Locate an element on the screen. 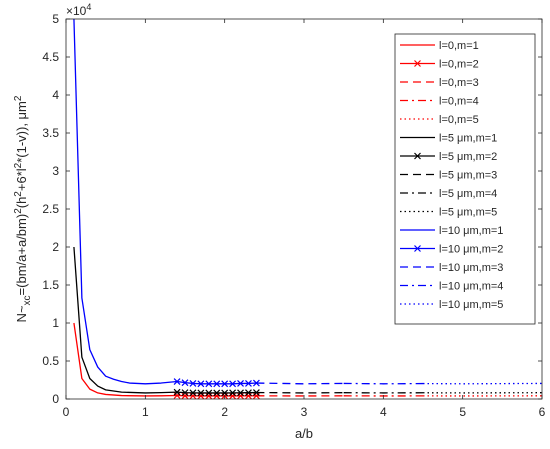  y-axis-label: N~xc=(bm/a+a/bm)2(h2+6*l2*(1-v)), μm2 is located at coordinates (23, 208).